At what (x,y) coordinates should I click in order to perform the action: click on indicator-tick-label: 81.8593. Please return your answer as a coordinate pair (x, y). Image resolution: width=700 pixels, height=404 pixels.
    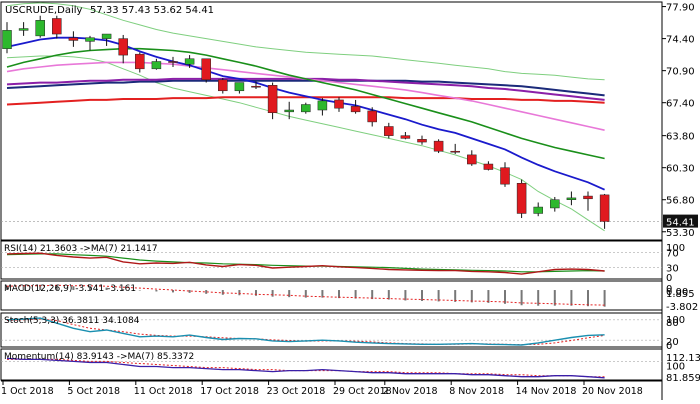
    Looking at the image, I should click on (683, 378).